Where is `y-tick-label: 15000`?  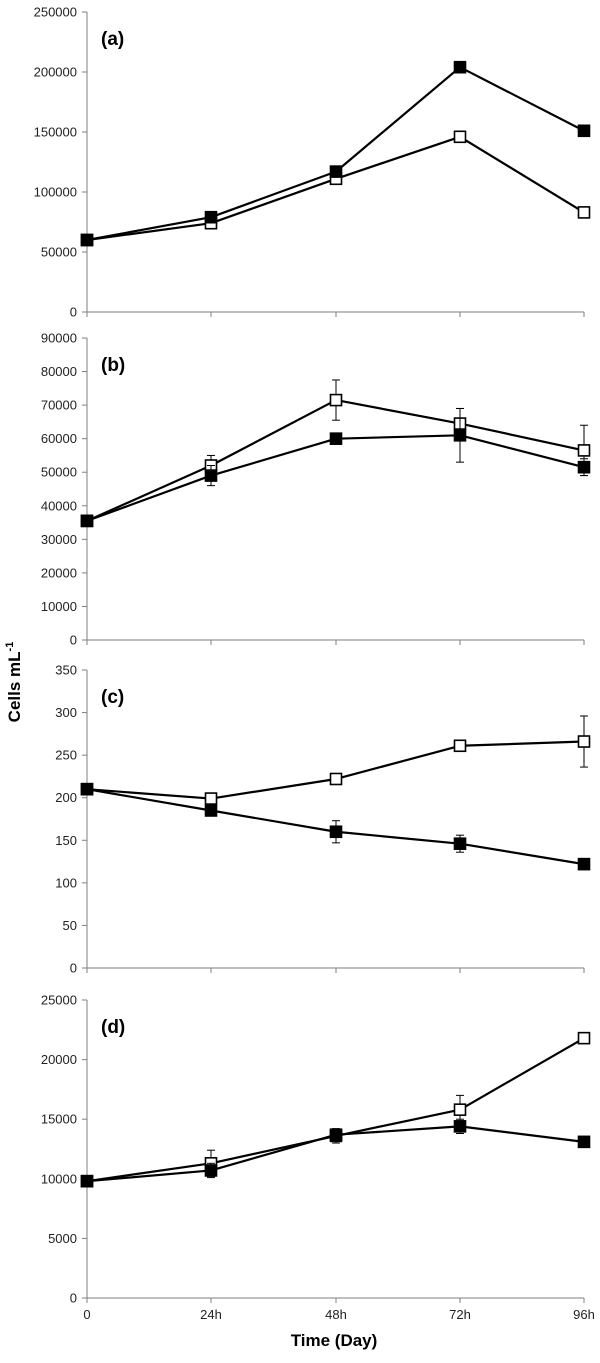 y-tick-label: 15000 is located at coordinates (59, 1119).